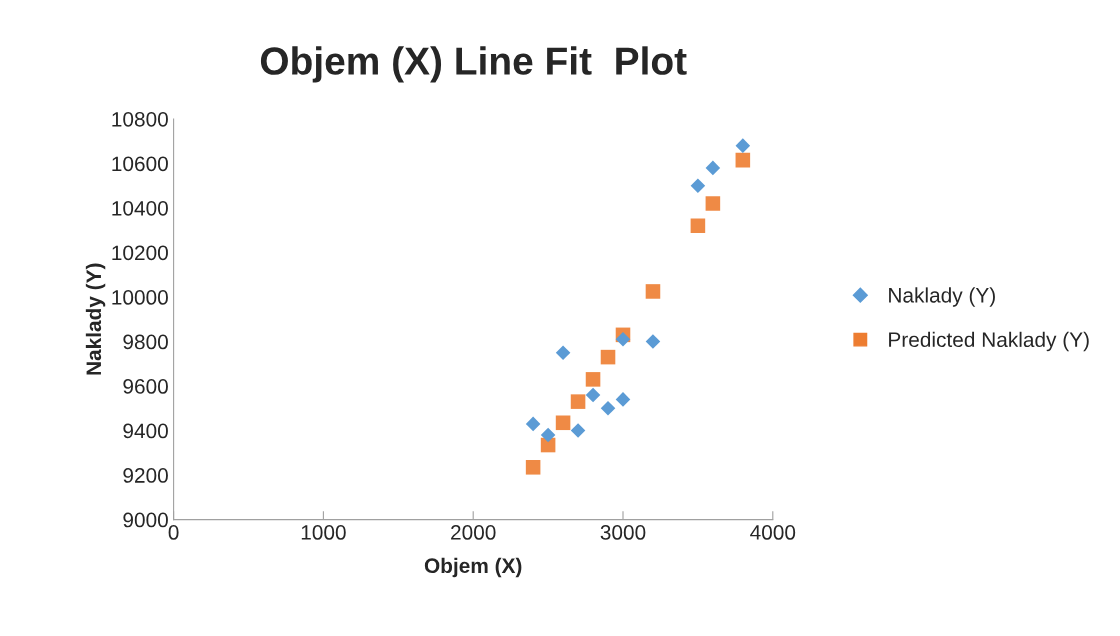 The width and height of the screenshot is (1120, 636). Describe the element at coordinates (140, 119) in the screenshot. I see `y-tick-label: 10800` at that location.